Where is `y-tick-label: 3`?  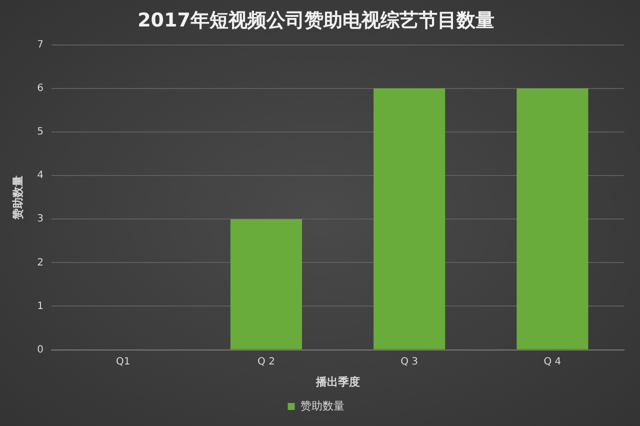
y-tick-label: 3 is located at coordinates (40, 219).